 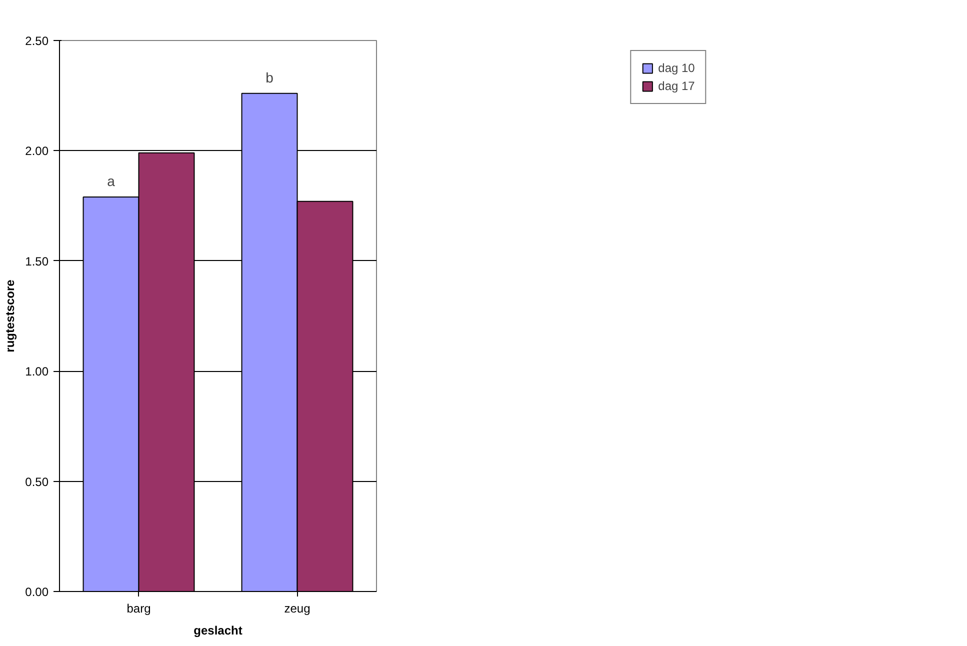 I want to click on x-tick-label: zeug, so click(x=297, y=609).